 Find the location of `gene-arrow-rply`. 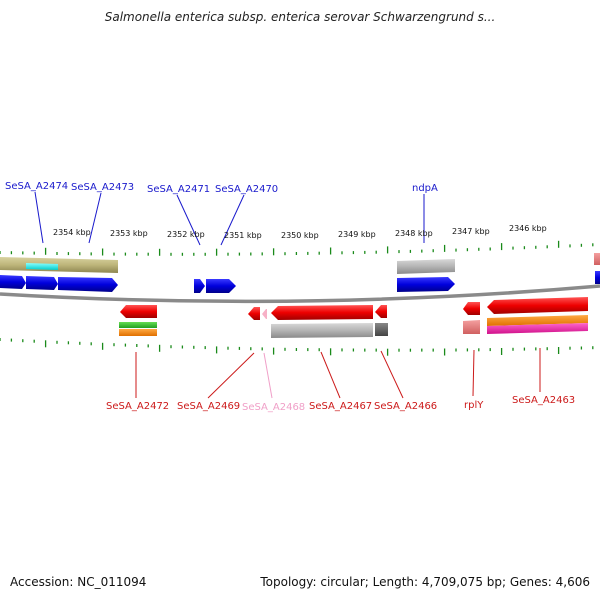

gene-arrow-rply is located at coordinates (471, 308).